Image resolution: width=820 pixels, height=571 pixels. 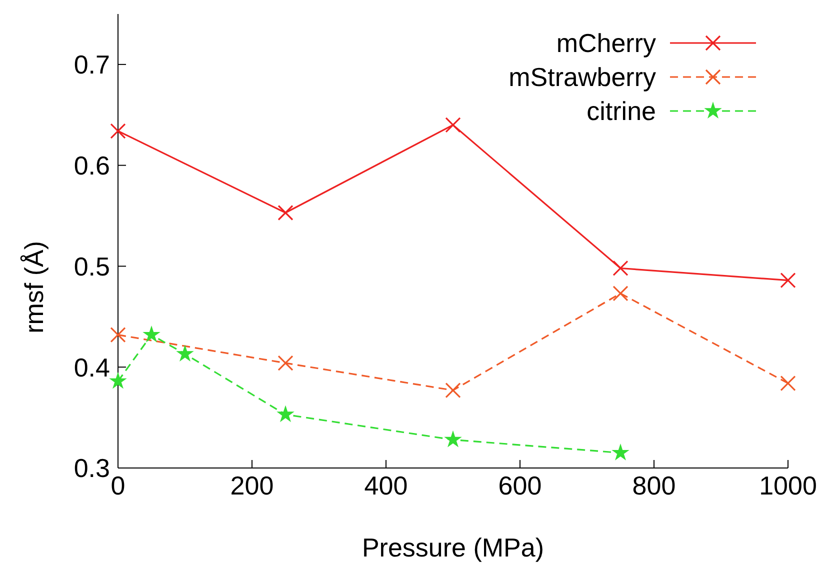 I want to click on y-tick-label: 0.3, so click(x=92, y=468).